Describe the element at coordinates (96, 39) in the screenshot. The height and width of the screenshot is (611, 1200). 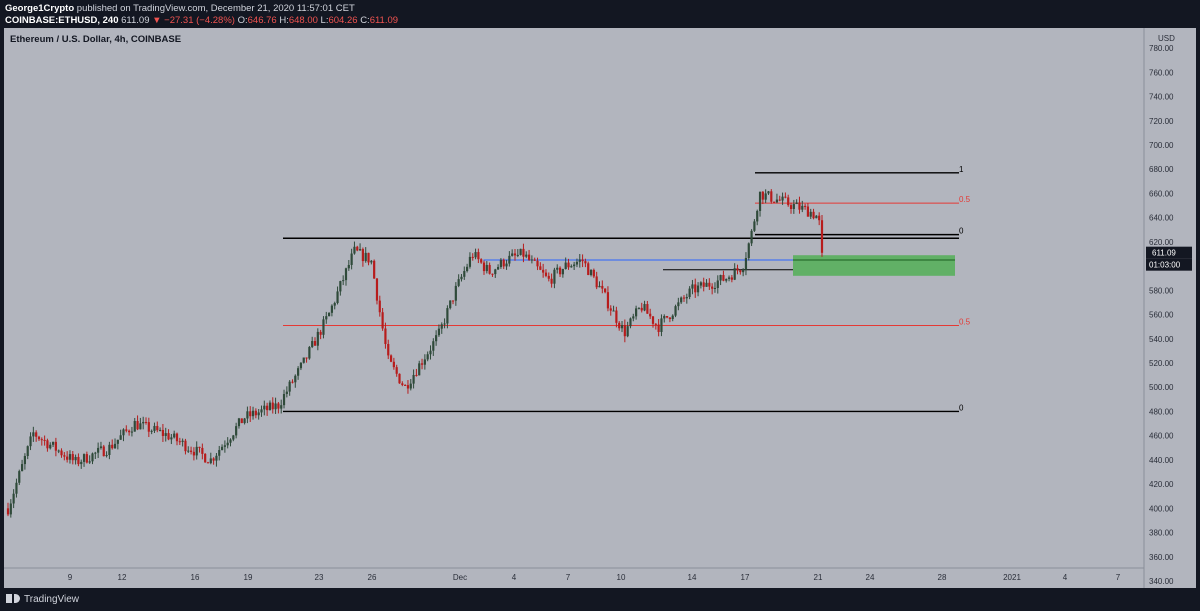
I see `chart-title: Ethereum / U.S. Dollar, 4h, COINBASE` at that location.